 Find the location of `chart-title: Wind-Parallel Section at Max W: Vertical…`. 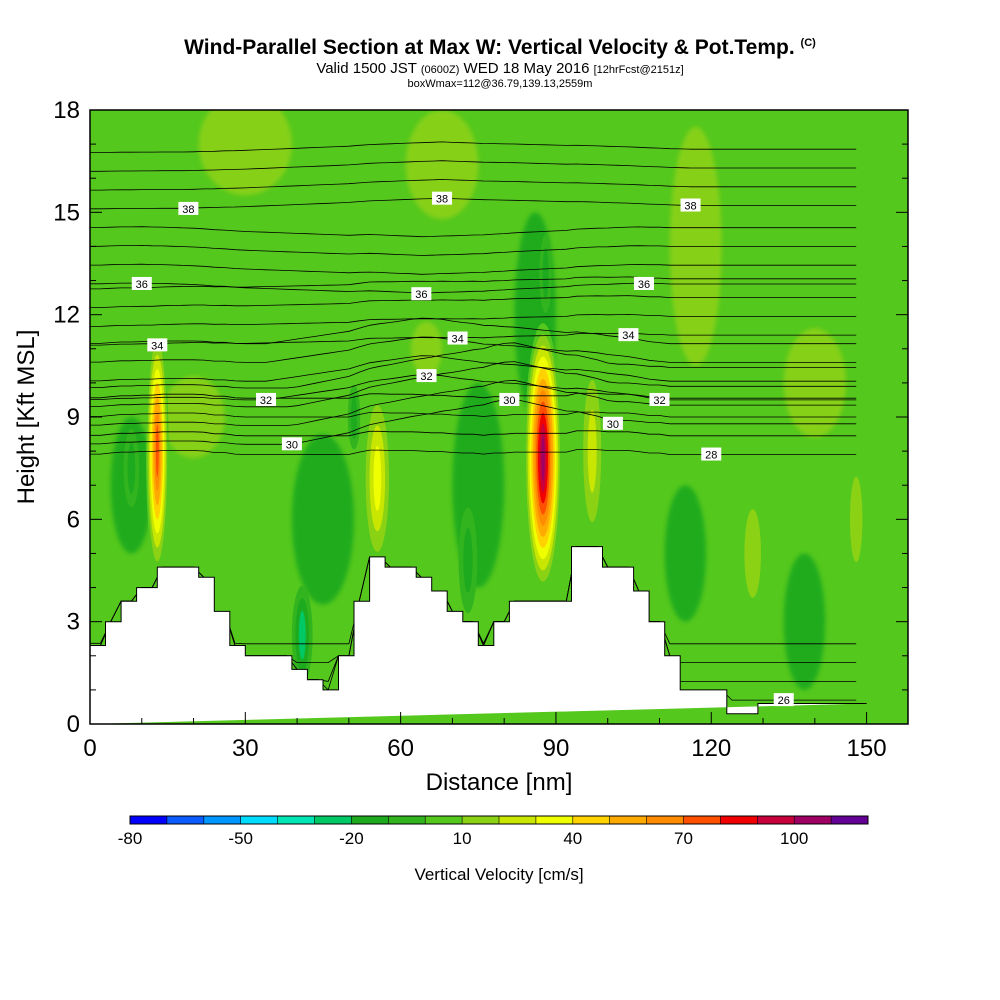

chart-title: Wind-Parallel Section at Max W: Vertical… is located at coordinates (500, 48).